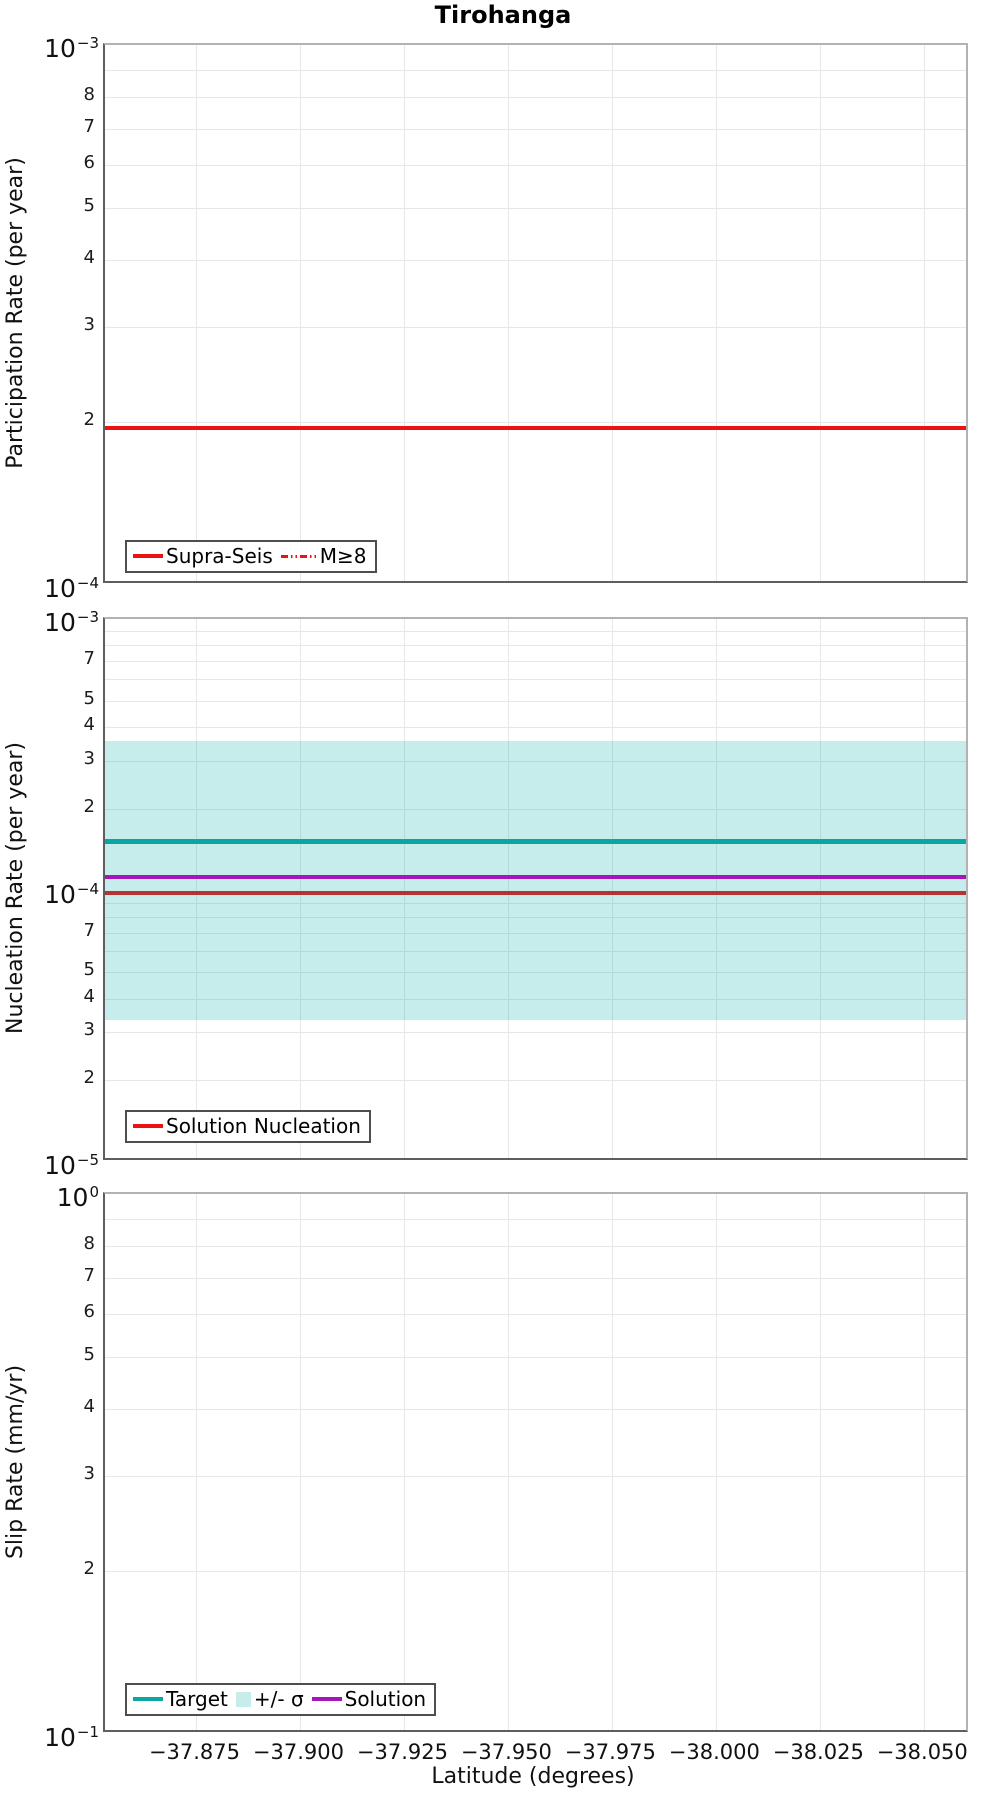  I want to click on legend-box: Solution Nucleation, so click(248, 1126).